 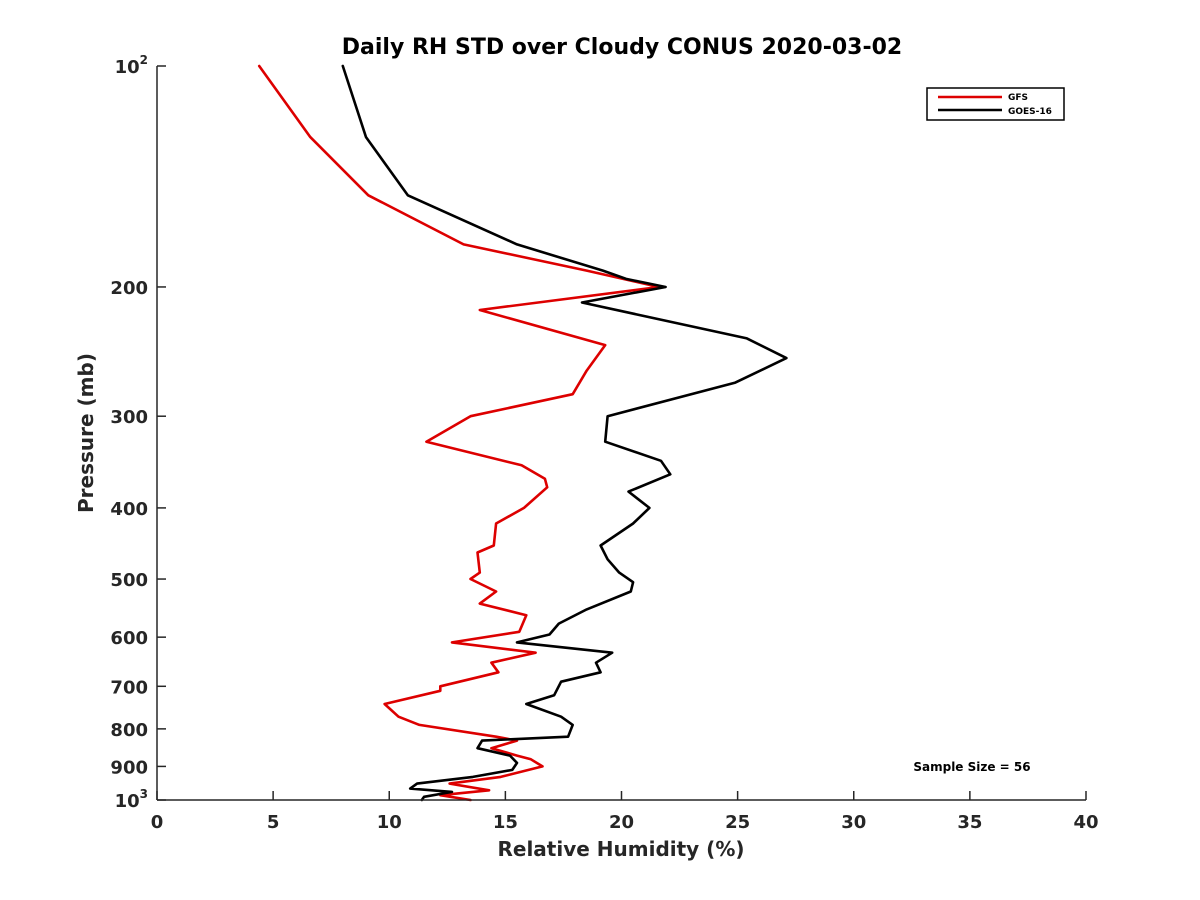 I want to click on y-tick-label: 500, so click(x=129, y=580).